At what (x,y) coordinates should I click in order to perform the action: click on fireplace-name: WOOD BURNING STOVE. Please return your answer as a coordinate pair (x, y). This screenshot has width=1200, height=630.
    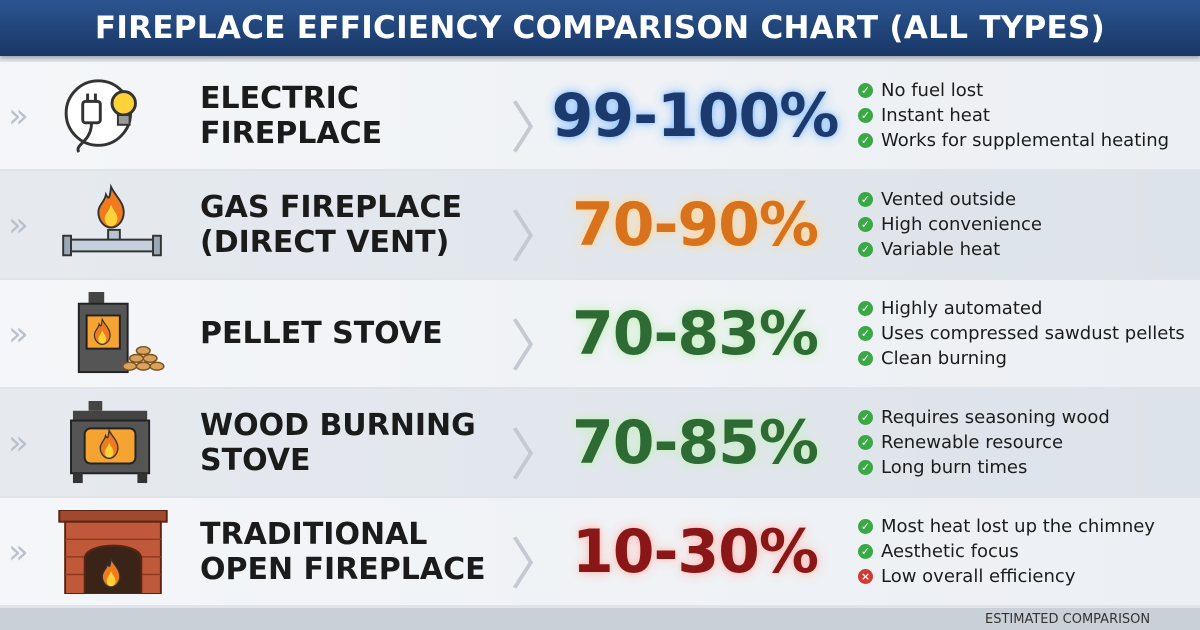
    Looking at the image, I should click on (338, 442).